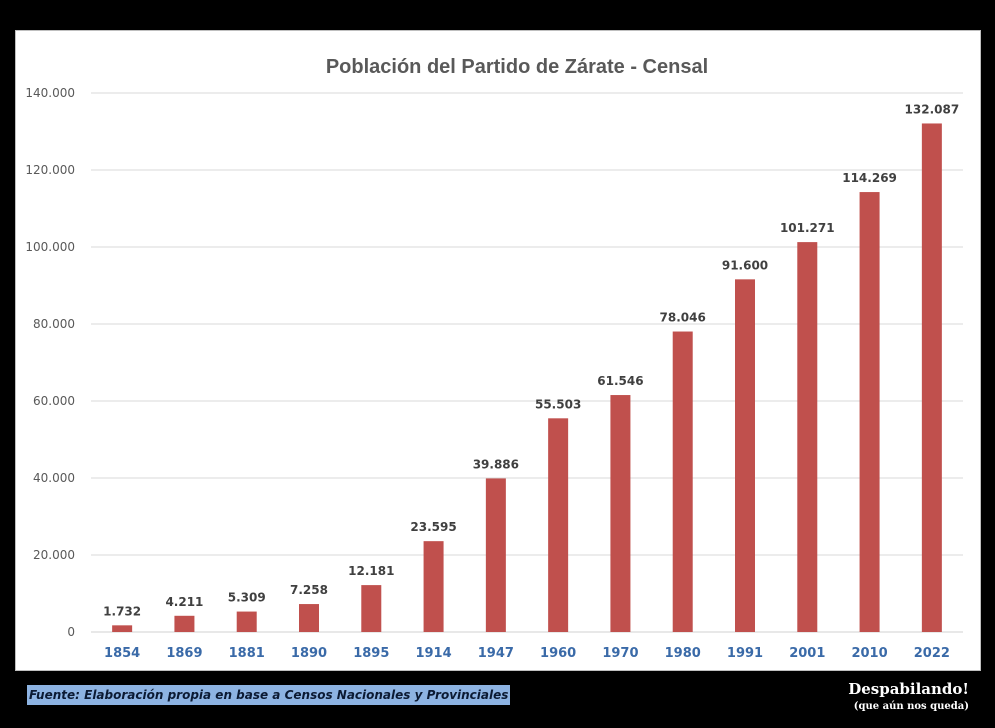 This screenshot has height=728, width=995. What do you see at coordinates (433, 653) in the screenshot?
I see `x-tick-label: 1914` at bounding box center [433, 653].